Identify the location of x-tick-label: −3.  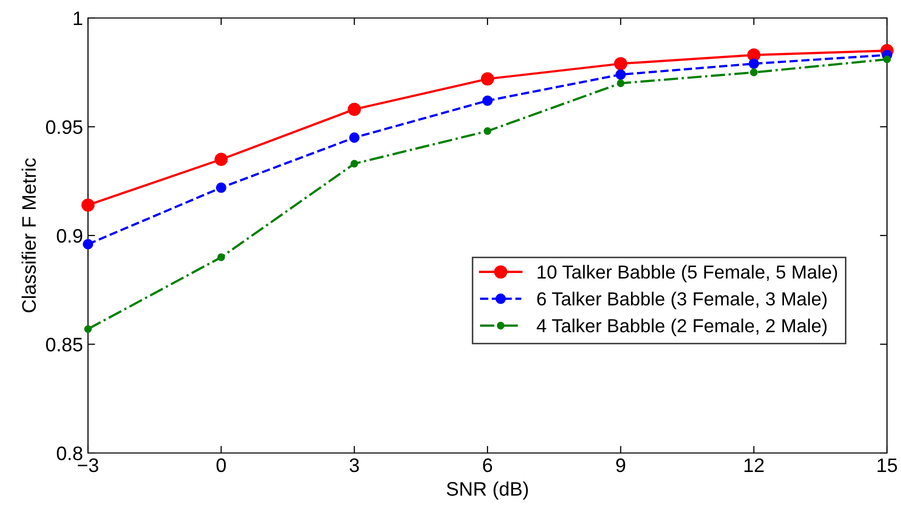
(88, 465).